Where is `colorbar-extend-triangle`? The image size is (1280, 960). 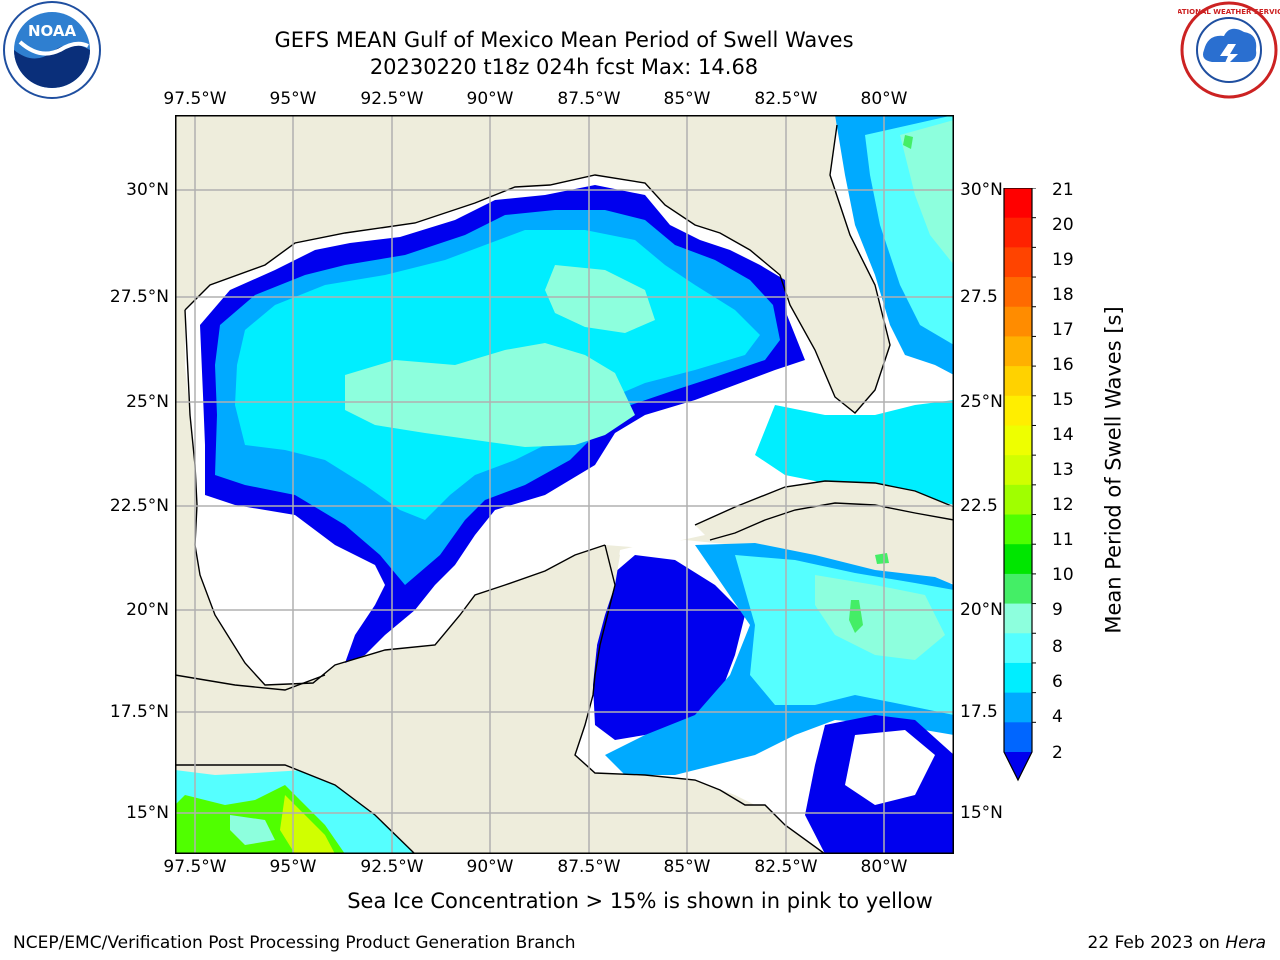 colorbar-extend-triangle is located at coordinates (1018, 766).